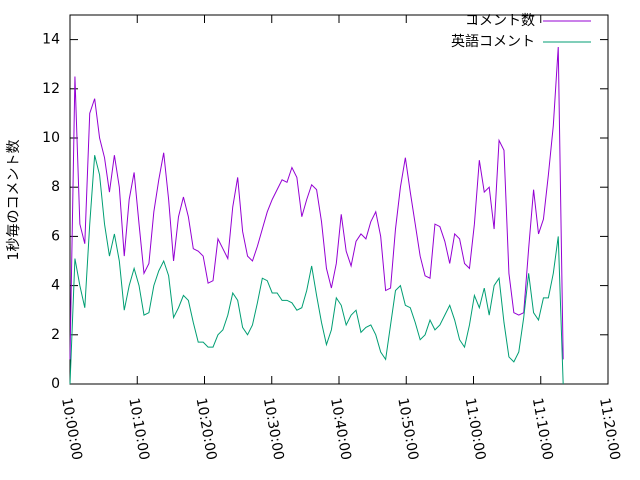 The height and width of the screenshot is (480, 640). What do you see at coordinates (493, 41) in the screenshot?
I see `legend-label: 英語コメント` at bounding box center [493, 41].